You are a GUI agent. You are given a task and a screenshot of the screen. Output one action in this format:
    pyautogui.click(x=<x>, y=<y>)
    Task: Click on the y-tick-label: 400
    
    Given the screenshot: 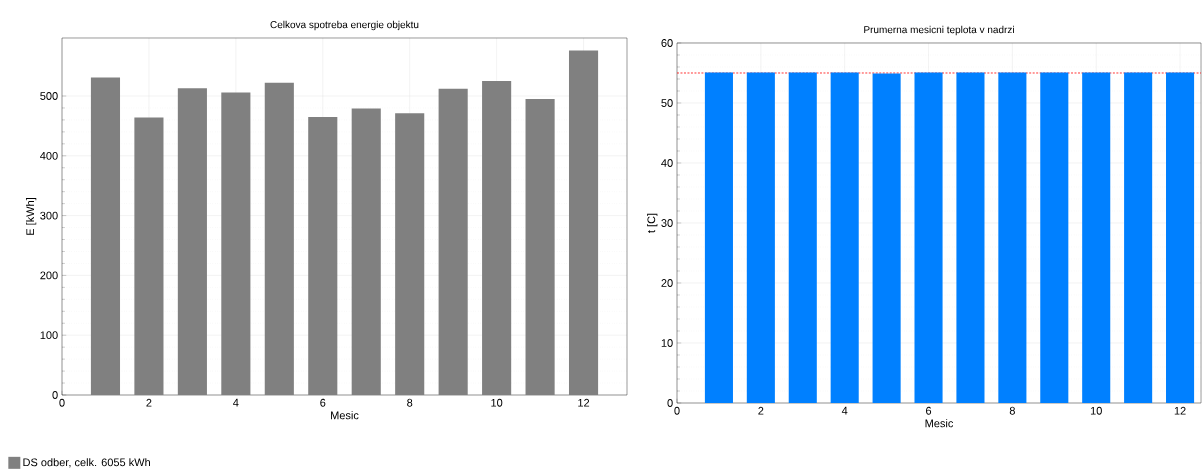 What is the action you would take?
    pyautogui.click(x=49, y=155)
    